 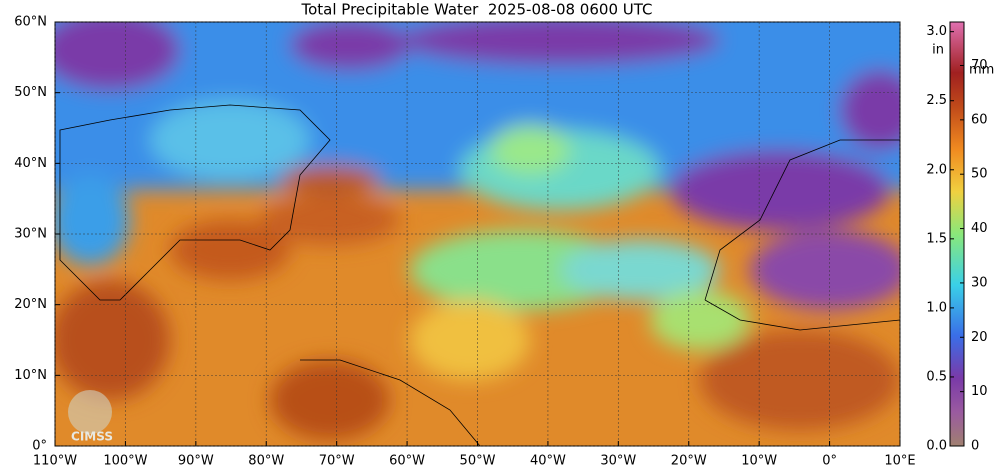 What do you see at coordinates (979, 119) in the screenshot?
I see `colorbar-tick-label: 60` at bounding box center [979, 119].